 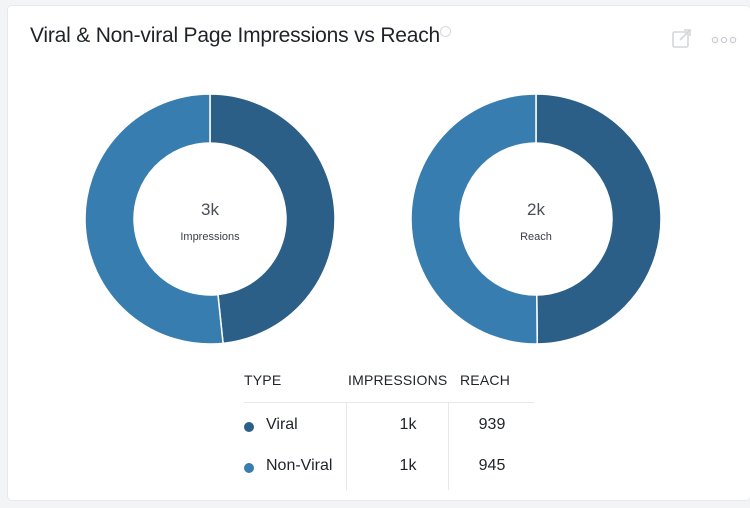 What do you see at coordinates (492, 424) in the screenshot?
I see `row-reach: 939` at bounding box center [492, 424].